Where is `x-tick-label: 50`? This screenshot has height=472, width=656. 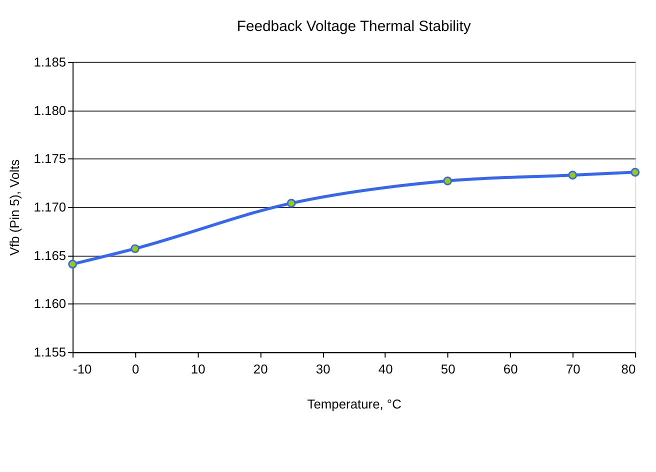 x-tick-label: 50 is located at coordinates (448, 369).